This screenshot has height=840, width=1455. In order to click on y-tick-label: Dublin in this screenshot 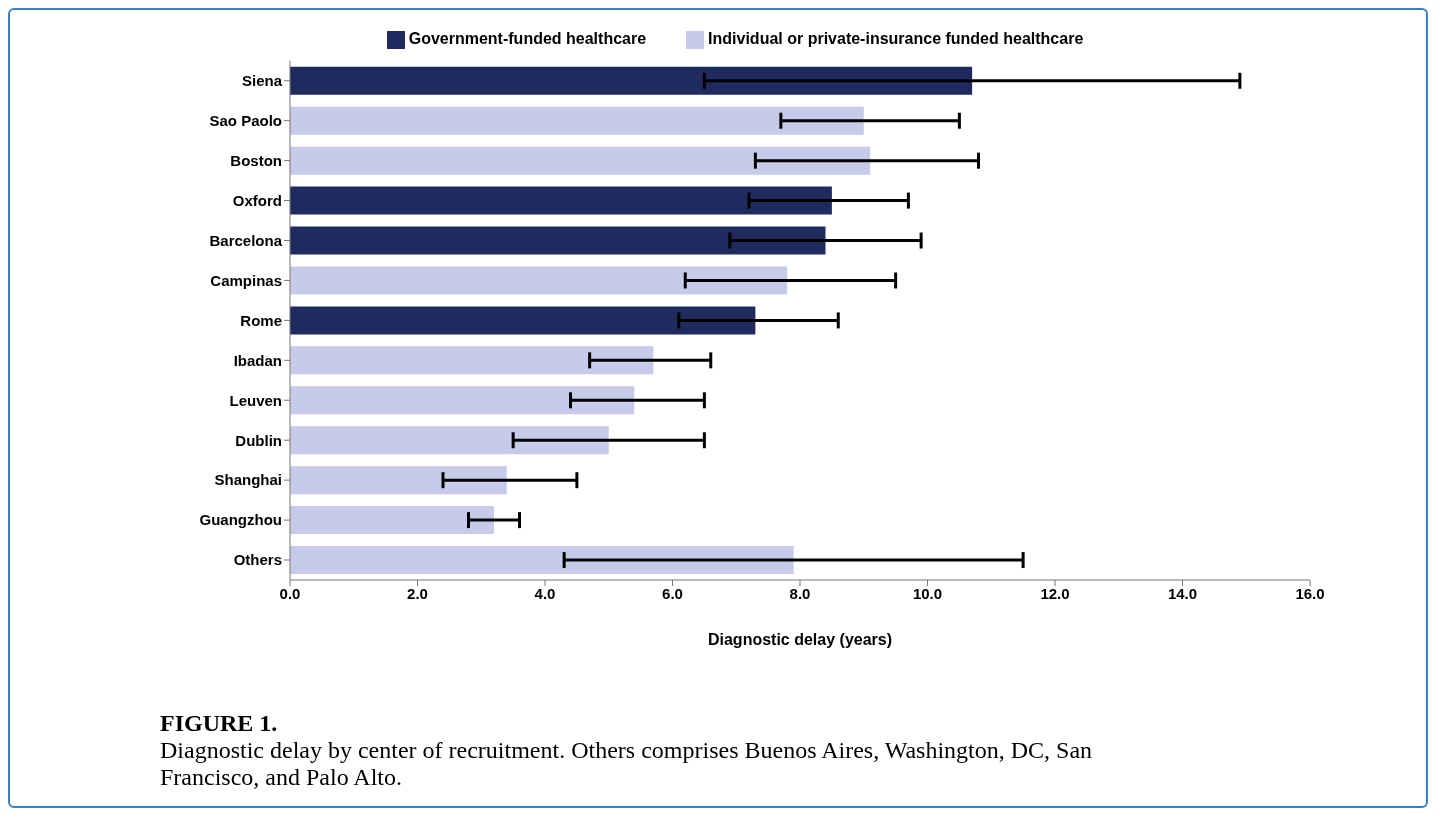, I will do `click(258, 440)`.